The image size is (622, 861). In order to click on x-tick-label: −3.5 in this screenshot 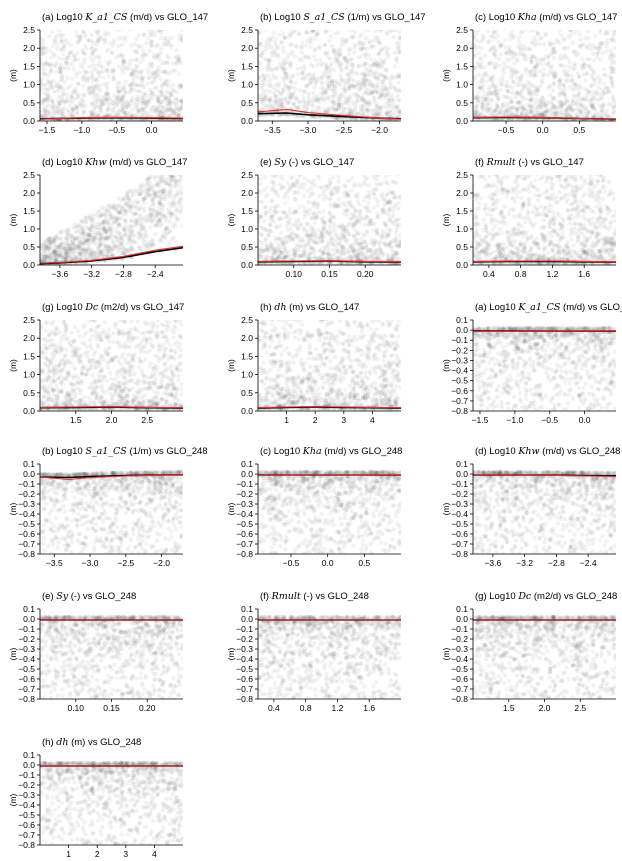, I will do `click(272, 130)`.